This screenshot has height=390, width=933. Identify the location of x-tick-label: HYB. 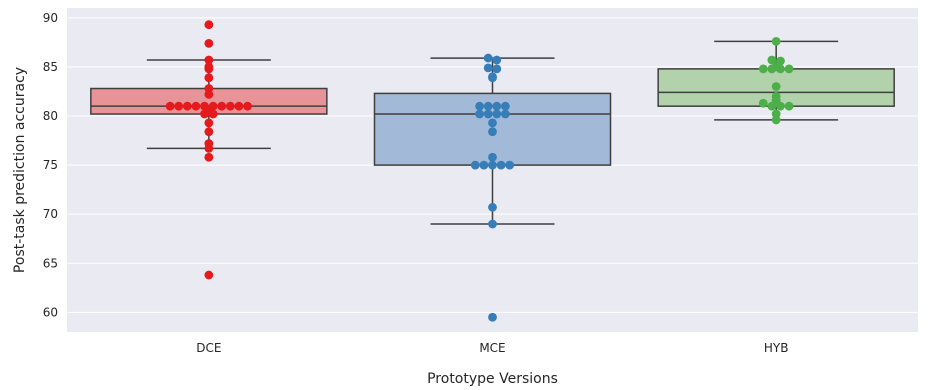
(776, 348).